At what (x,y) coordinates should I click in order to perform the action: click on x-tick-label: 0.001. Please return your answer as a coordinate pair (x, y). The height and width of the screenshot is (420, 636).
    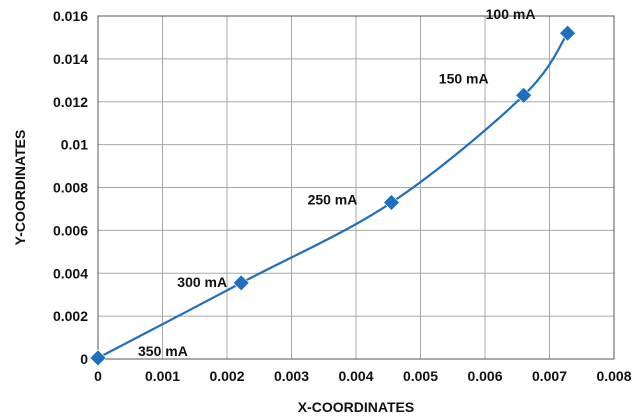
    Looking at the image, I should click on (162, 376).